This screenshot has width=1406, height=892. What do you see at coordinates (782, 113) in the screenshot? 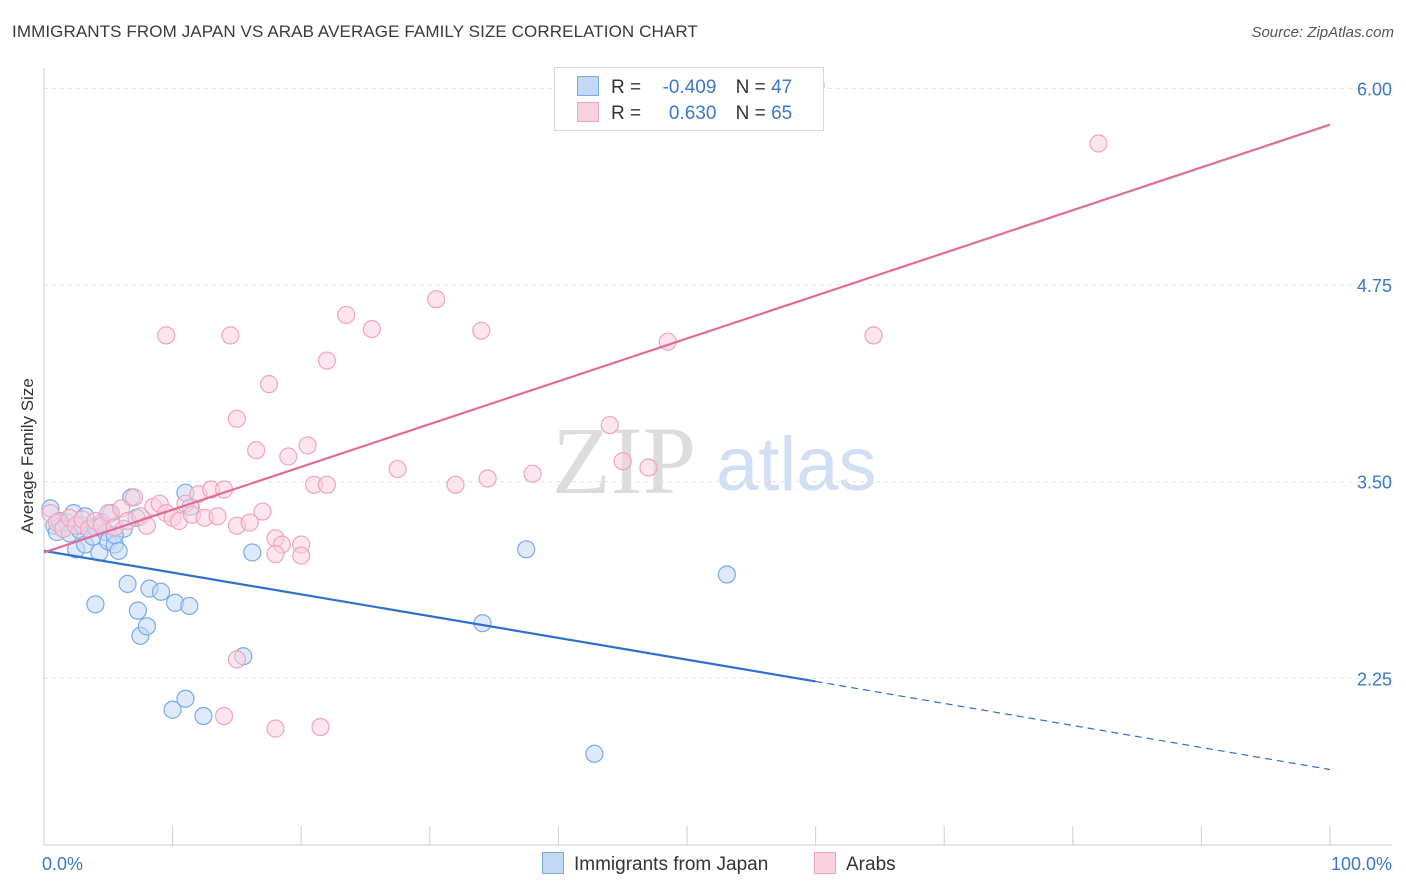
I see `arabs-n-value: 65` at bounding box center [782, 113].